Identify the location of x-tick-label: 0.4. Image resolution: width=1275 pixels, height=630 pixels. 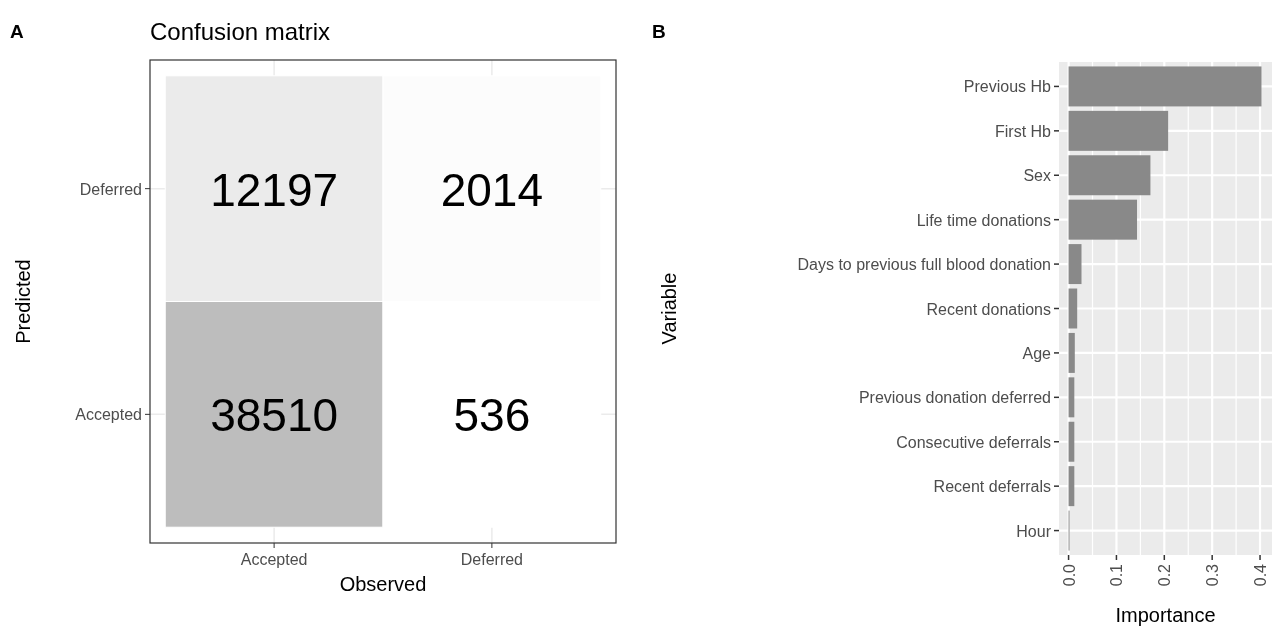
(1261, 575).